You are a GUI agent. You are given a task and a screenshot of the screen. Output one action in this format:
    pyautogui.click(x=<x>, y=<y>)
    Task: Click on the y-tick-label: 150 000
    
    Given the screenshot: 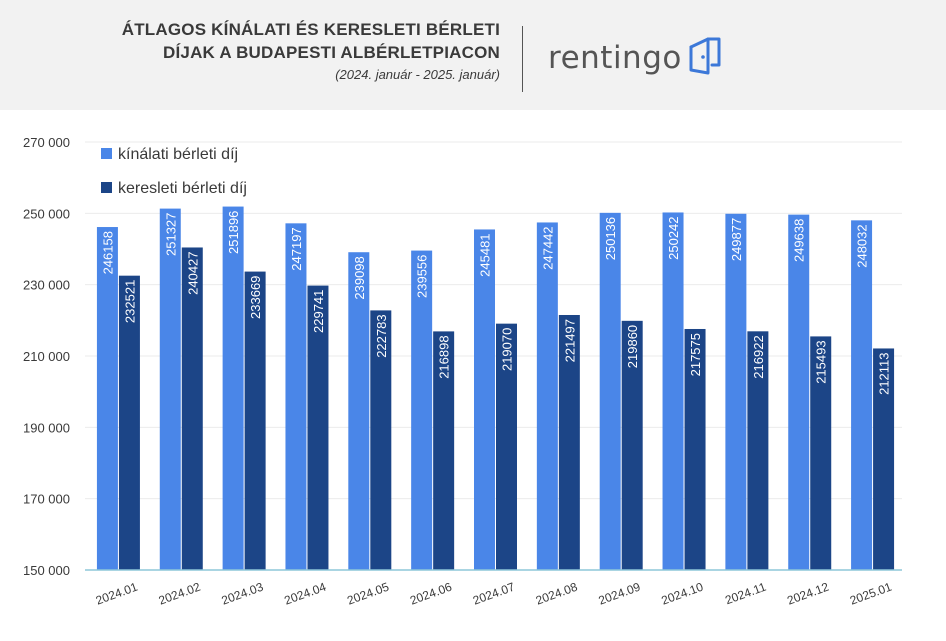 What is the action you would take?
    pyautogui.click(x=46, y=570)
    